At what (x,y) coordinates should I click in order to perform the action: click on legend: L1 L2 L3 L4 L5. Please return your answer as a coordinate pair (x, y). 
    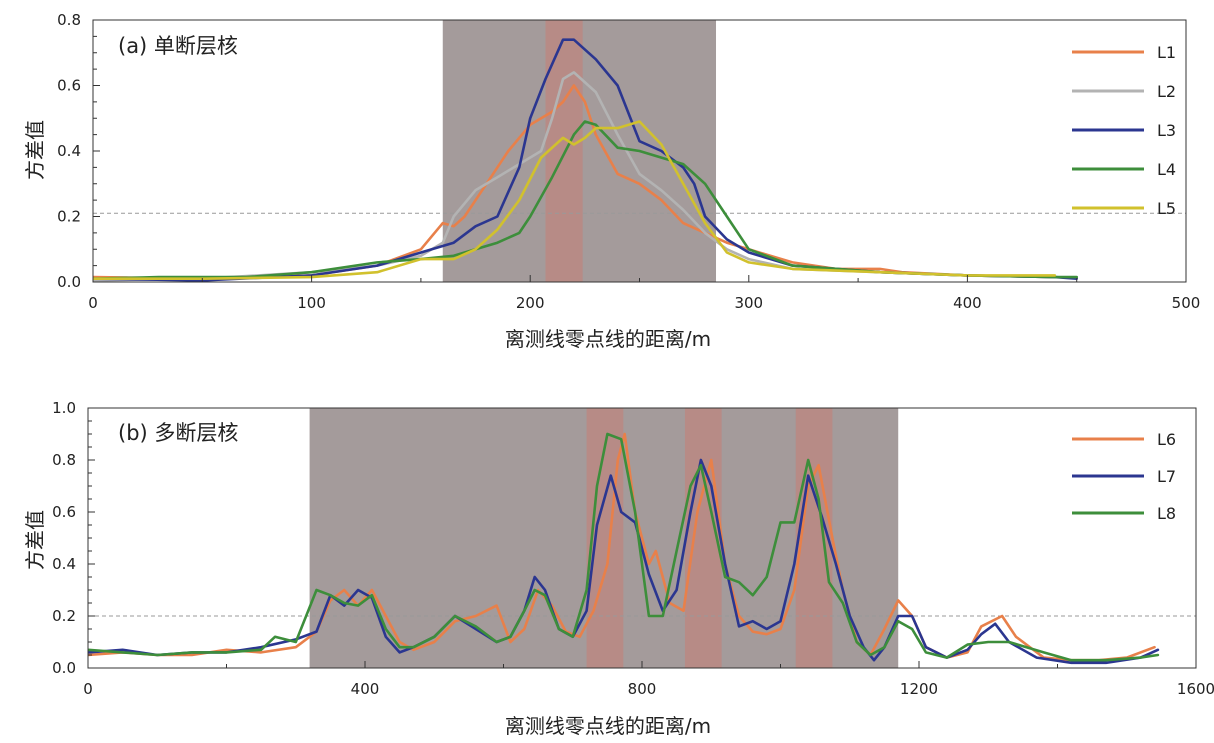
    Looking at the image, I should click on (1124, 130).